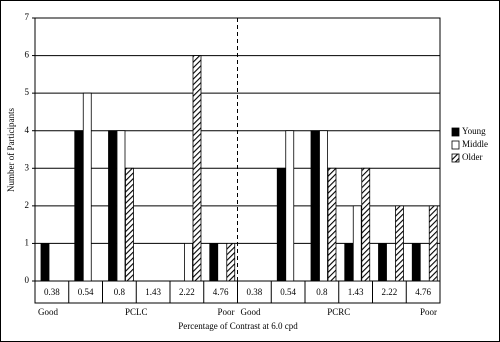 The image size is (500, 342). What do you see at coordinates (475, 144) in the screenshot?
I see `legend-label: Middle` at bounding box center [475, 144].